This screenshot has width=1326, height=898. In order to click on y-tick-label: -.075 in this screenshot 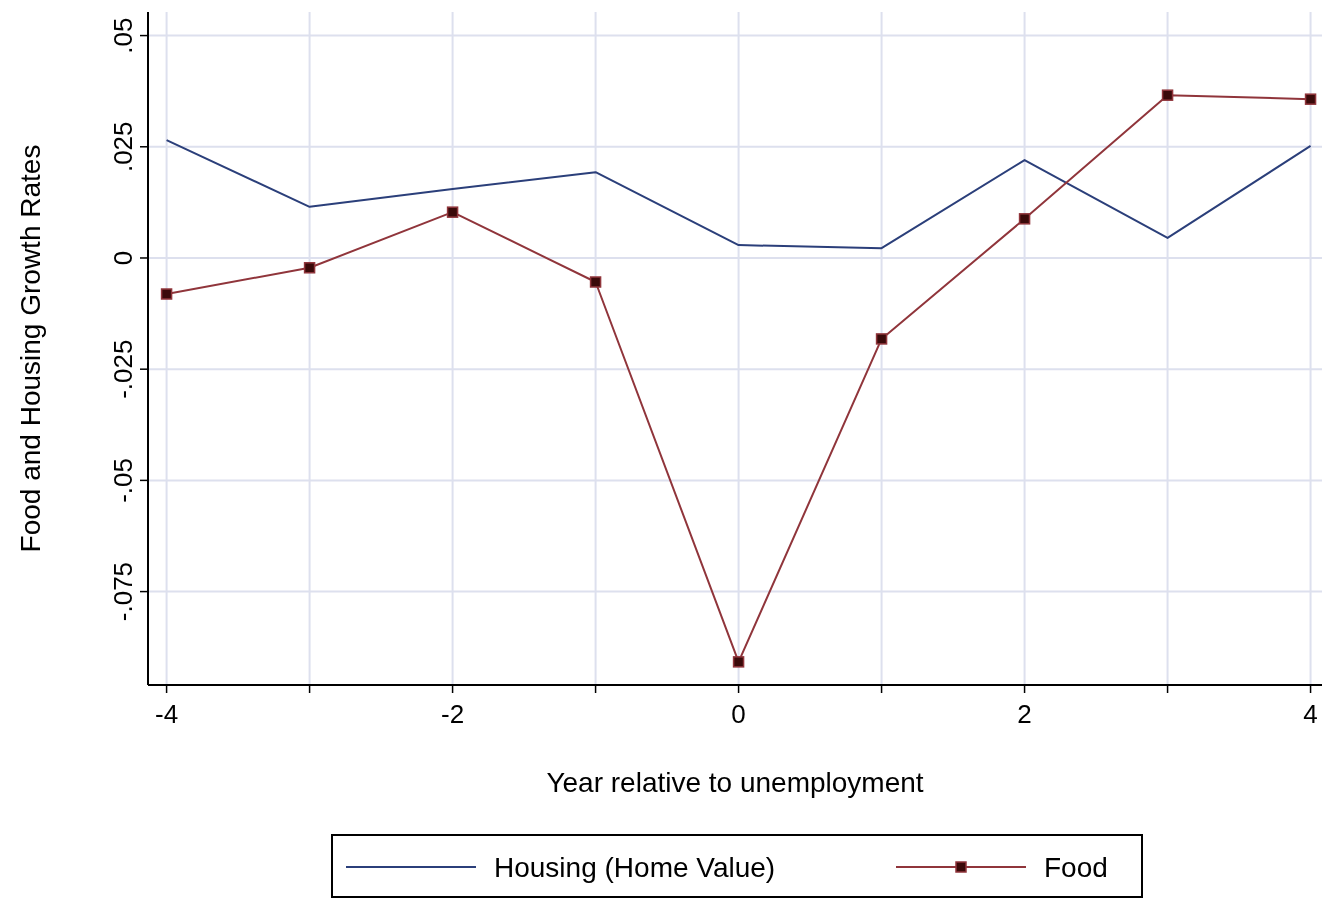, I will do `click(123, 591)`.